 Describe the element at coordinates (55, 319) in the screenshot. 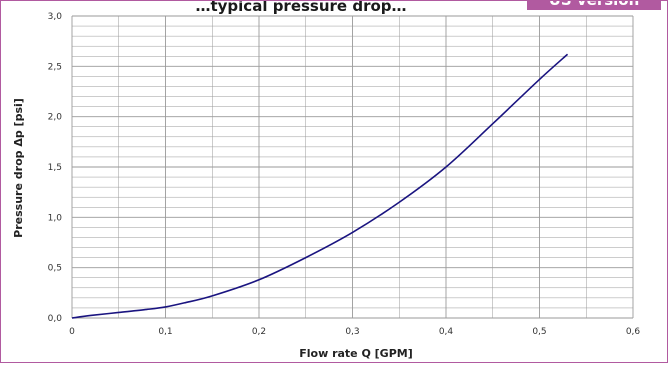

I see `y-tick-label: 0,0` at that location.